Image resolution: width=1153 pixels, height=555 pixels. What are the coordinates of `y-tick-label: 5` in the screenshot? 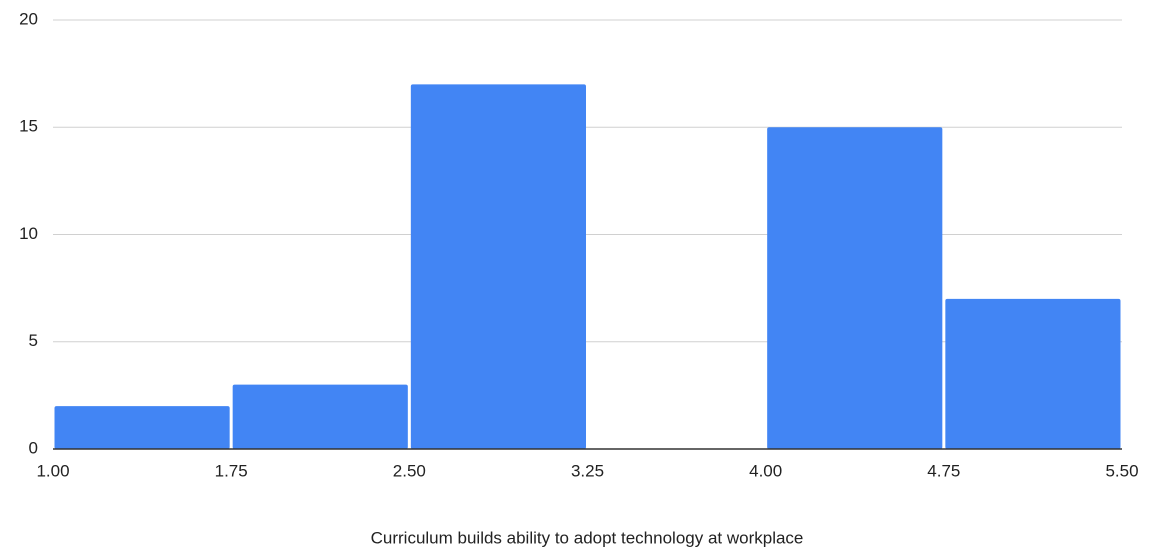 It's located at (33, 340).